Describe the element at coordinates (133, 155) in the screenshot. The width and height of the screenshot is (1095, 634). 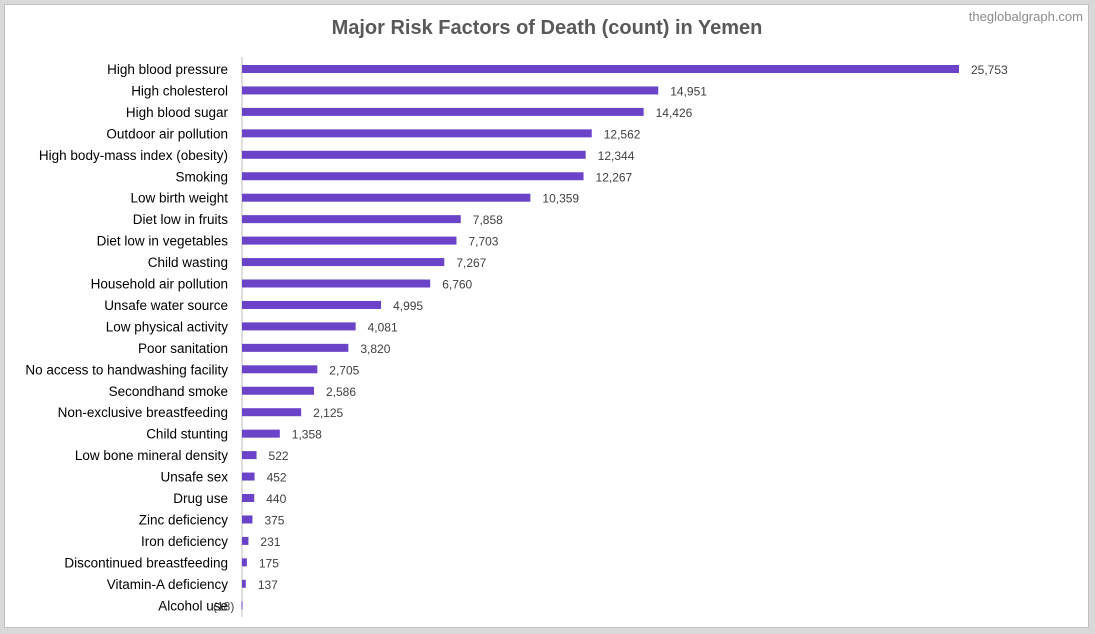
I see `category-label: High body-mass index (obesity)` at that location.